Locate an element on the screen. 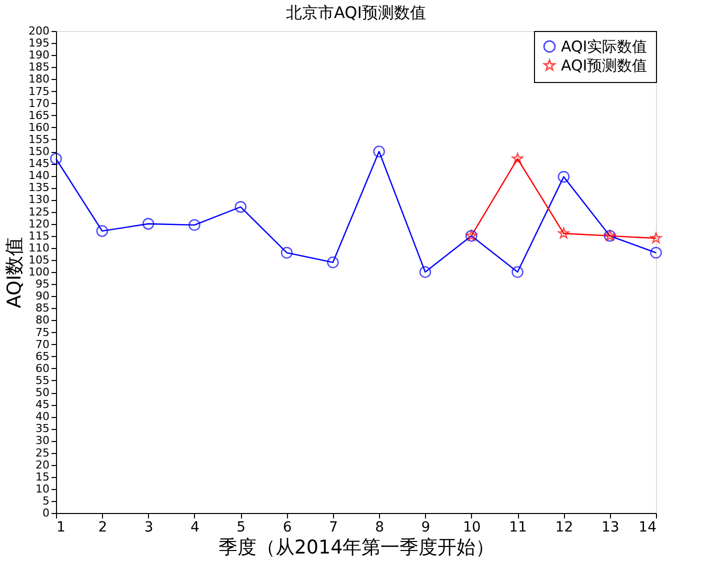  y-tick-label: 80 is located at coordinates (43, 320).